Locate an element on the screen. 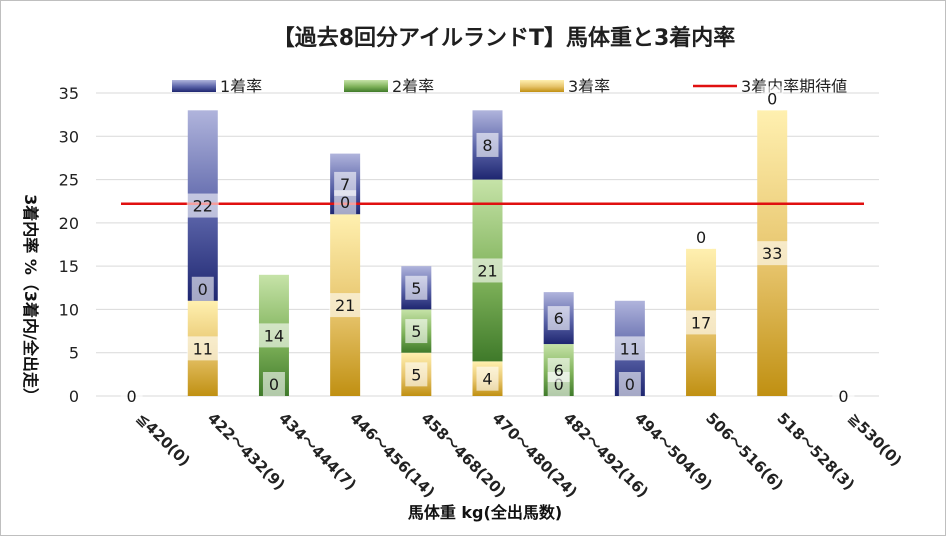 This screenshot has width=946, height=537. legend: 1着率 2着率 3着率 3着内率期待値 is located at coordinates (509, 86).